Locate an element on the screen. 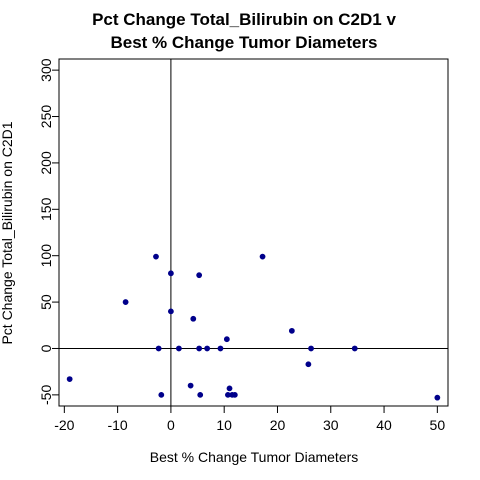  chart-title-line-1: Pct Change Total_Bilirubin on C2D1 v is located at coordinates (244, 19).